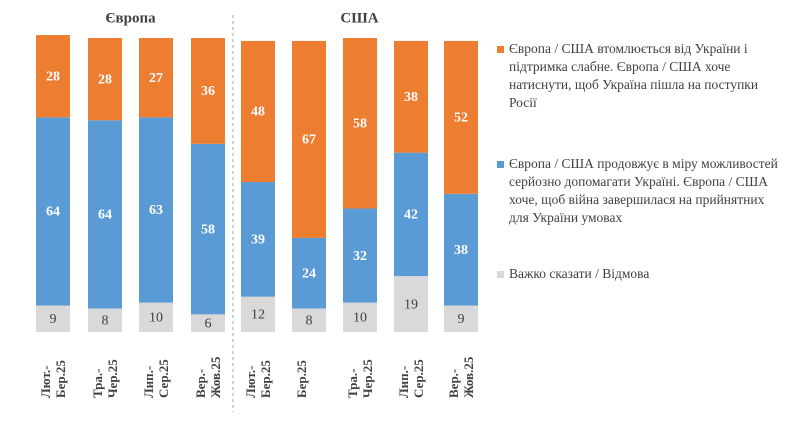 This screenshot has height=444, width=797. I want to click on data-label: 24, so click(309, 273).